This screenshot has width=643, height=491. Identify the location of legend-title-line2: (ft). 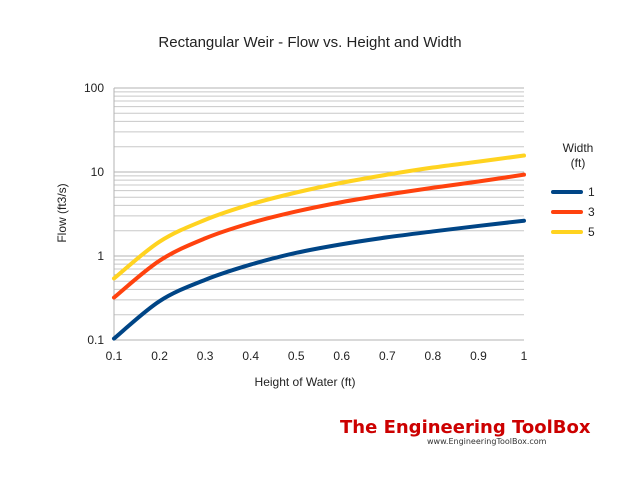
(578, 163).